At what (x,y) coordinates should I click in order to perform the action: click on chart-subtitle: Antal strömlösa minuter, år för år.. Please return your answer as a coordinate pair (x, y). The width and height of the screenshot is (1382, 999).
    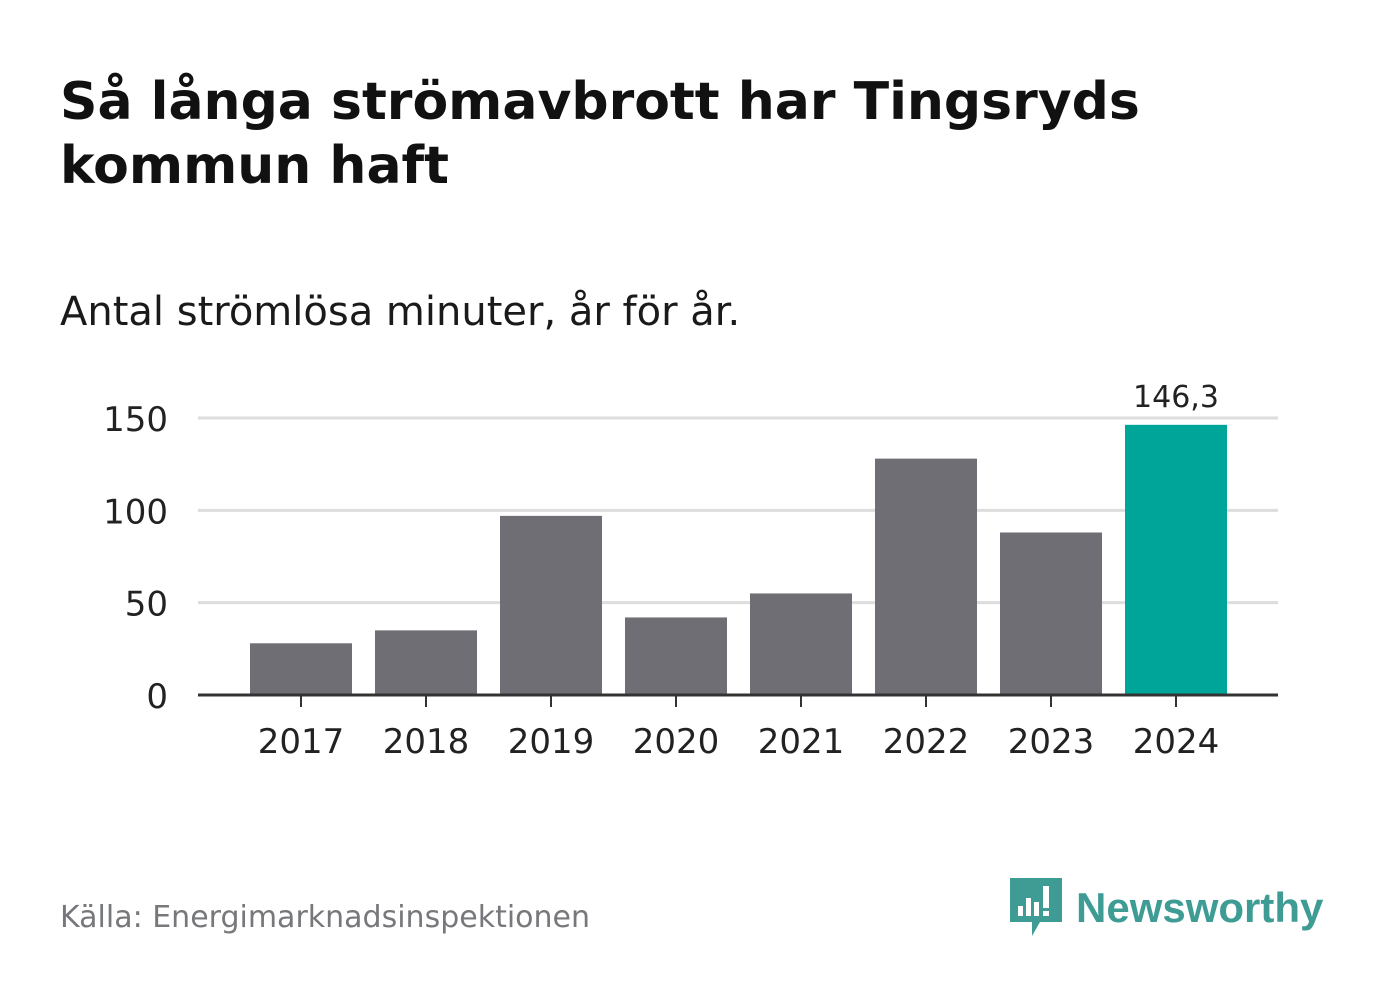
    Looking at the image, I should click on (400, 312).